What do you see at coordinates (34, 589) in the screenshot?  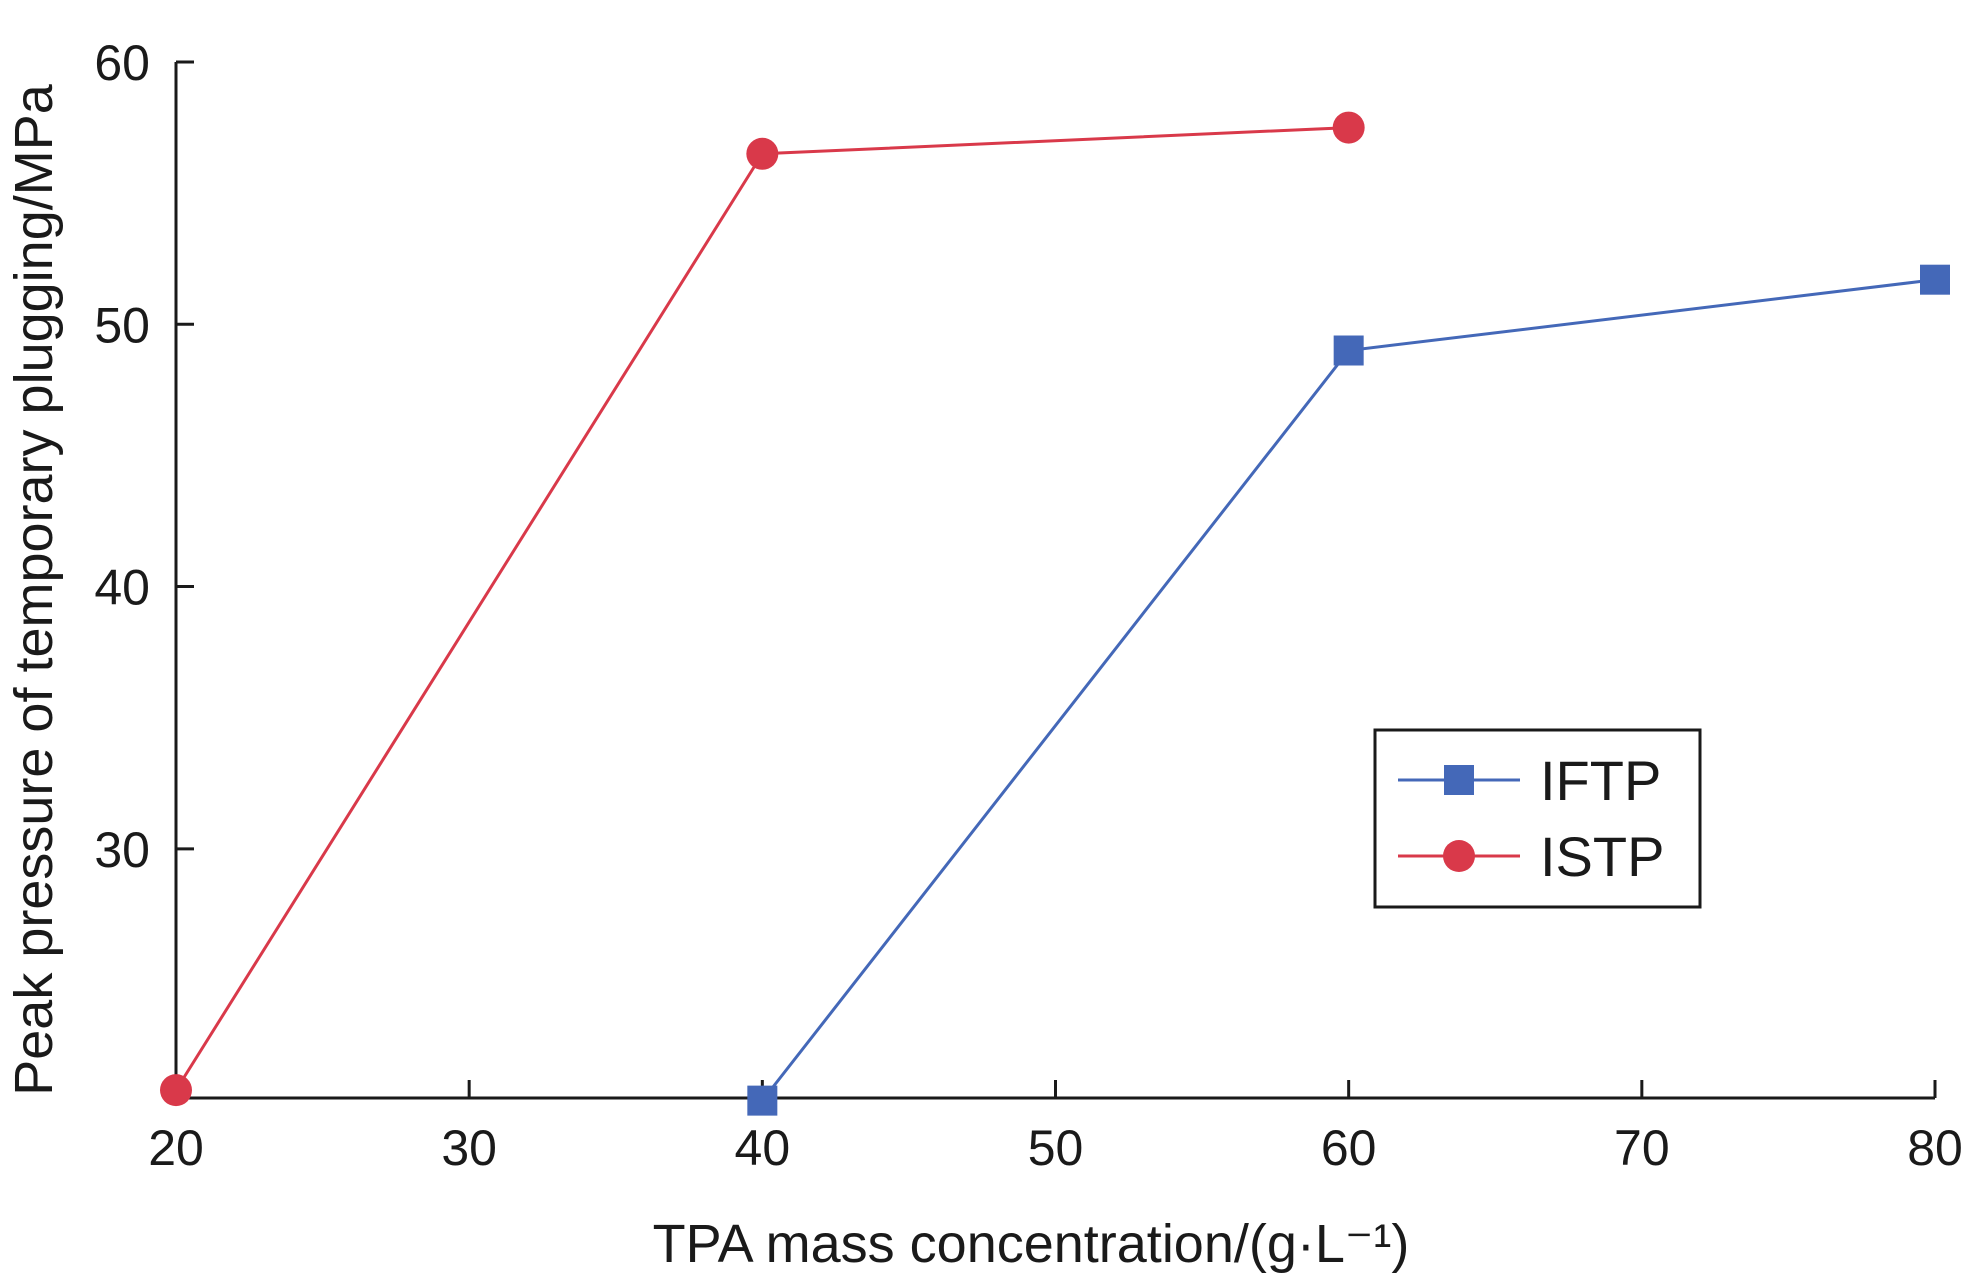 I see `y-axis-title: Peak pressure of temporary plugging/MPa` at bounding box center [34, 589].